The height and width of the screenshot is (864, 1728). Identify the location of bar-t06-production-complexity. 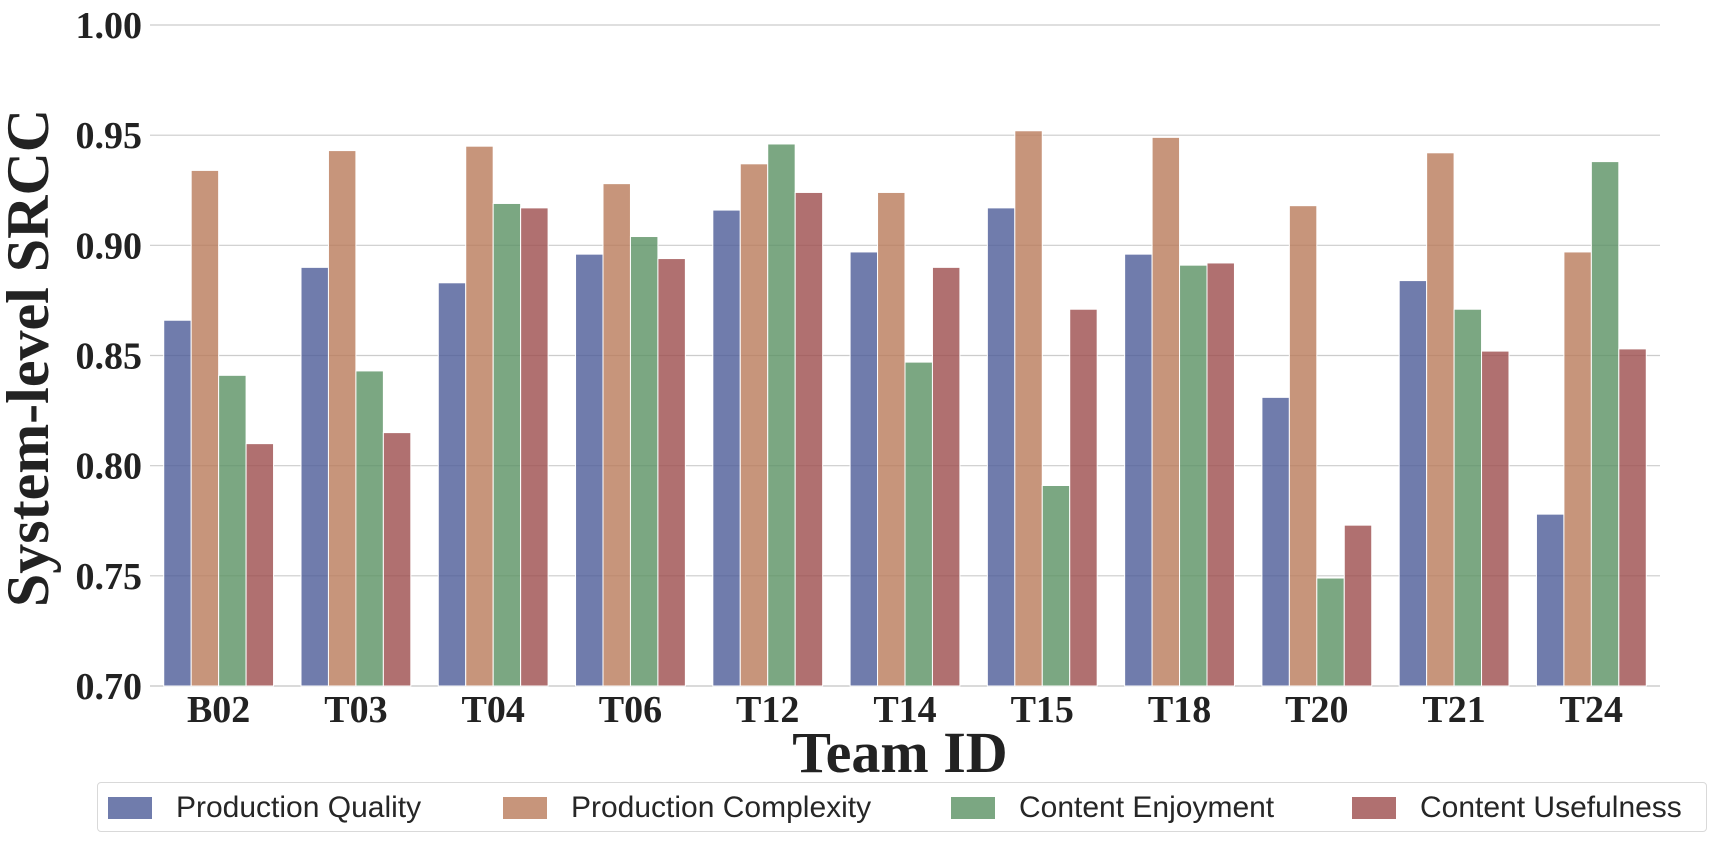
(616, 435).